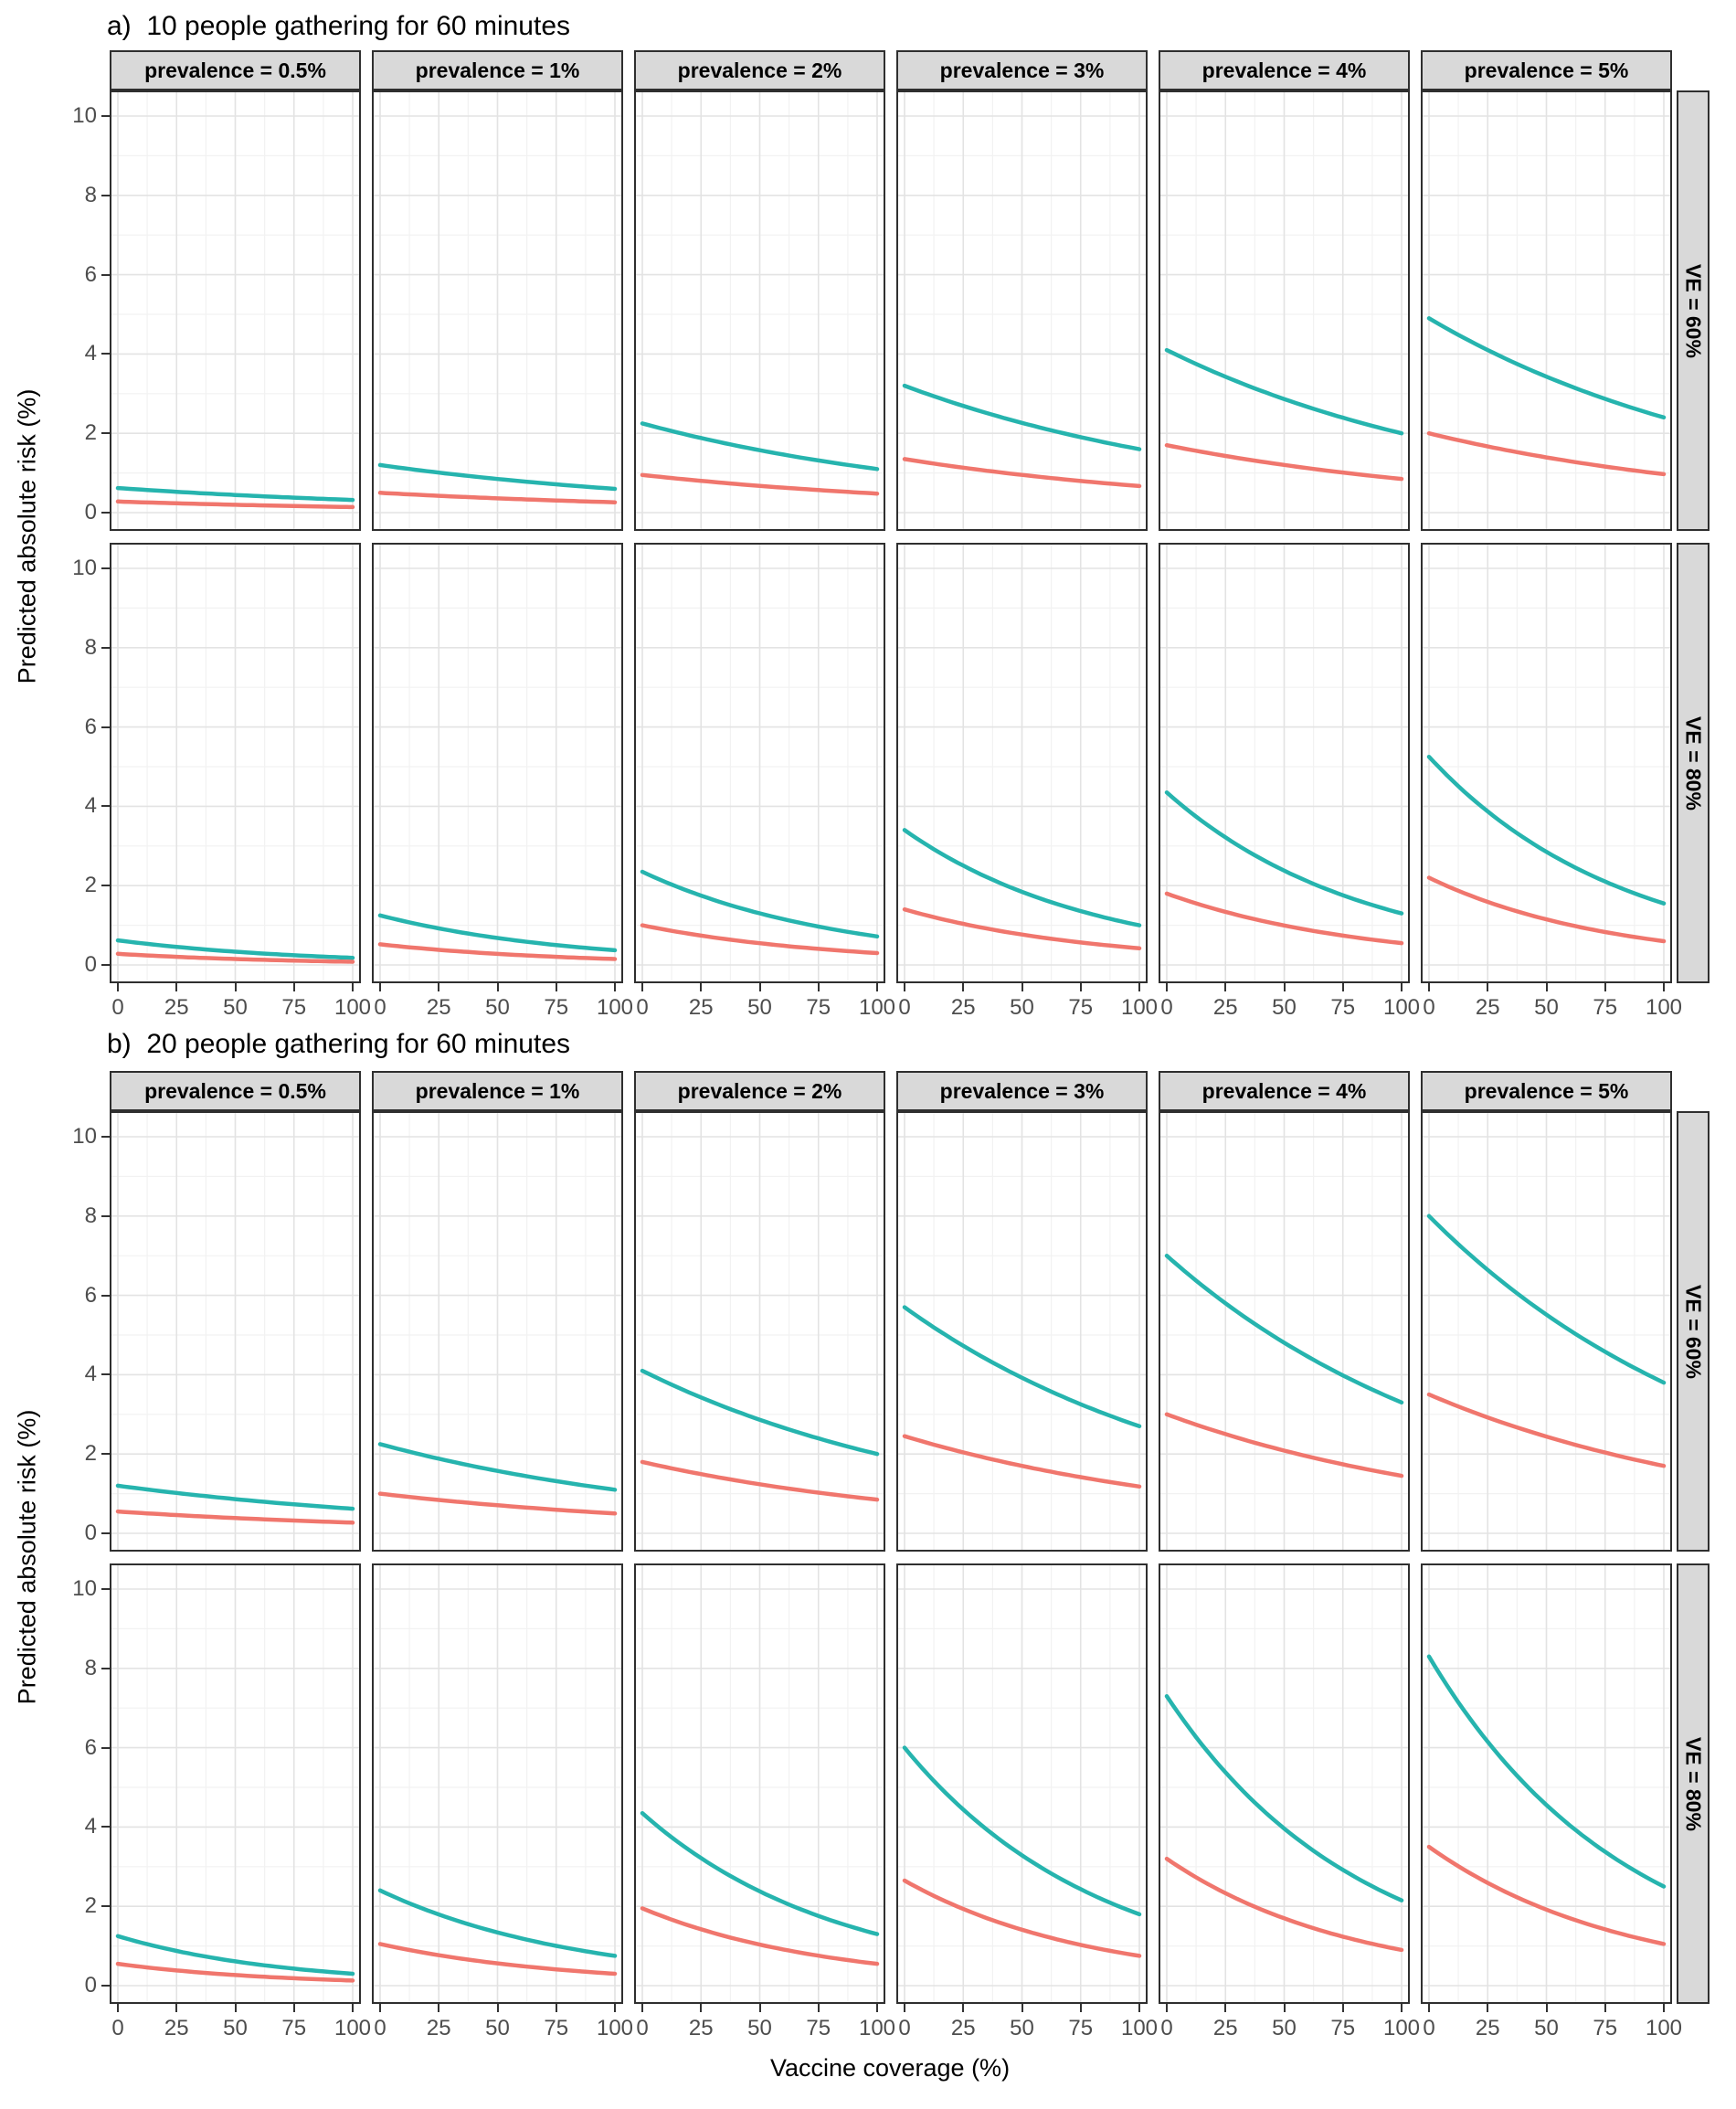  What do you see at coordinates (90, 647) in the screenshot?
I see `y-tick-label: 8` at bounding box center [90, 647].